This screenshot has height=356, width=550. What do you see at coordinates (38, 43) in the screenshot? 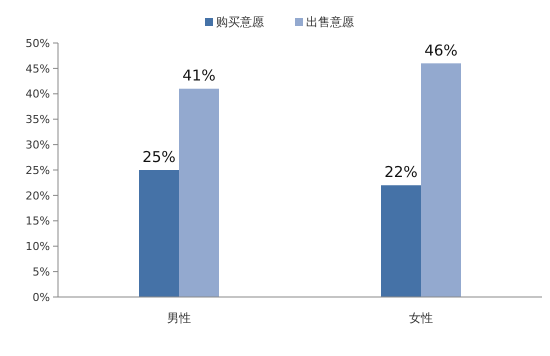
I see `y-tick-label: 50%` at bounding box center [38, 43].